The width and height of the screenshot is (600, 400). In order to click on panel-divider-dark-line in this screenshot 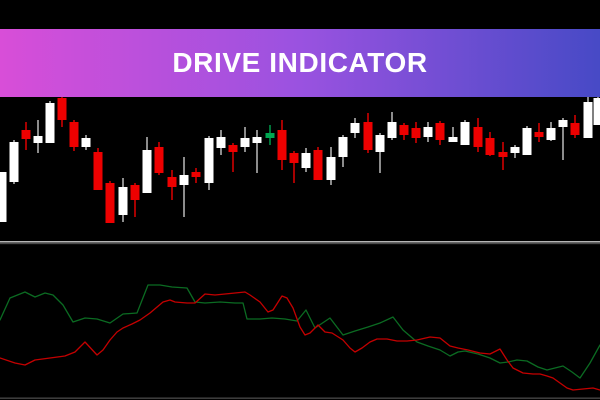, I will do `click(300, 243)`.